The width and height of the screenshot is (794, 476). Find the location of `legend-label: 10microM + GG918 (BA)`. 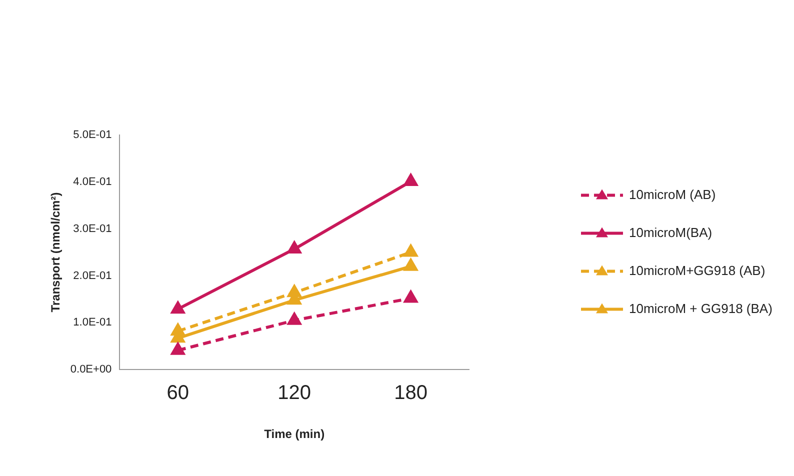

legend-label: 10microM + GG918 (BA) is located at coordinates (700, 308).